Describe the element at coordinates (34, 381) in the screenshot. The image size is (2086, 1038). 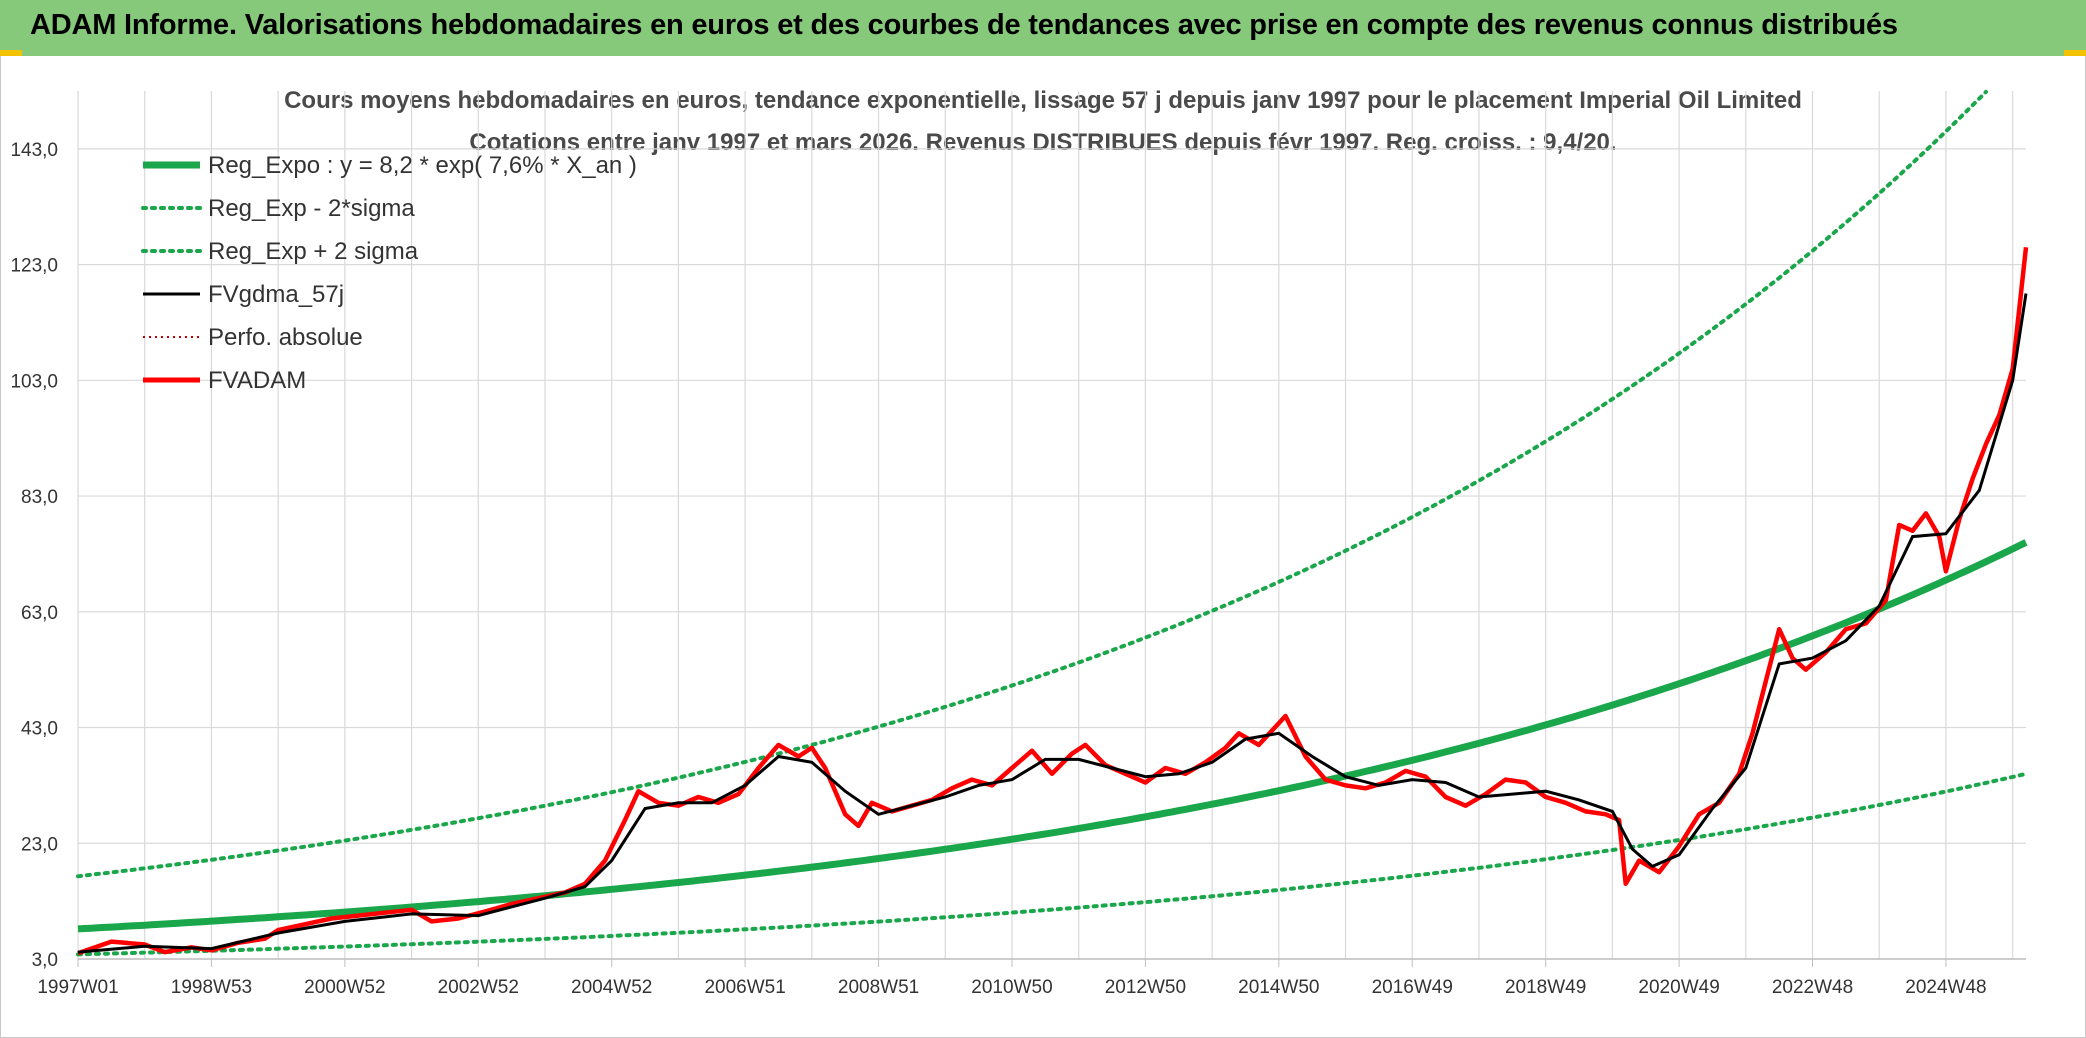
I see `y-tick-label: 103,0` at that location.